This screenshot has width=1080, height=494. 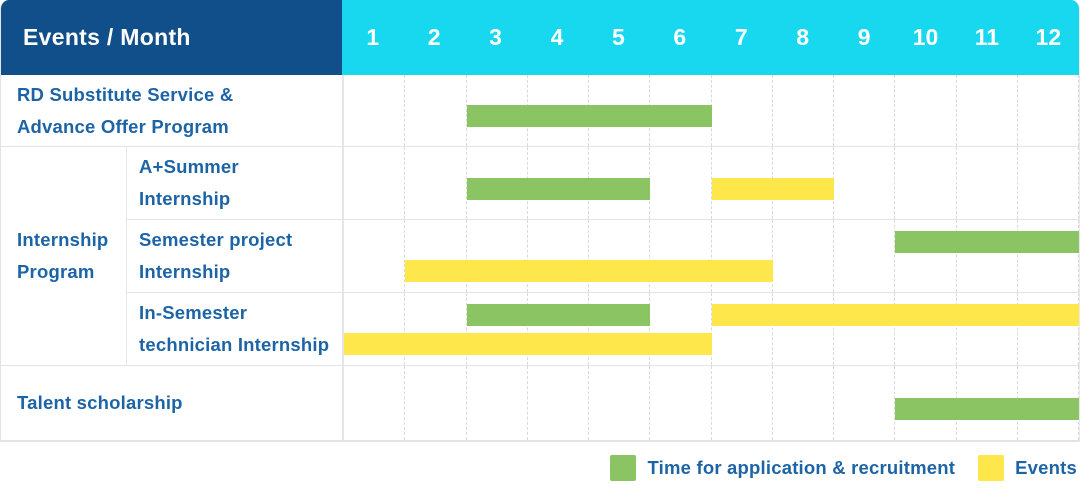 What do you see at coordinates (680, 37) in the screenshot?
I see `month-header-cell: 6` at bounding box center [680, 37].